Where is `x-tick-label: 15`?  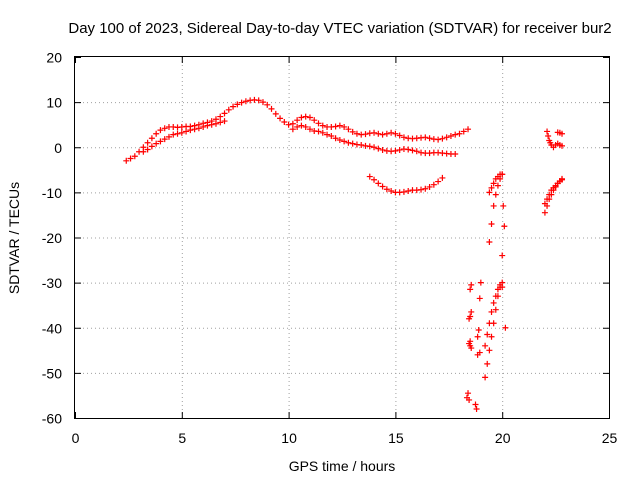 x-tick-label: 15 is located at coordinates (396, 438).